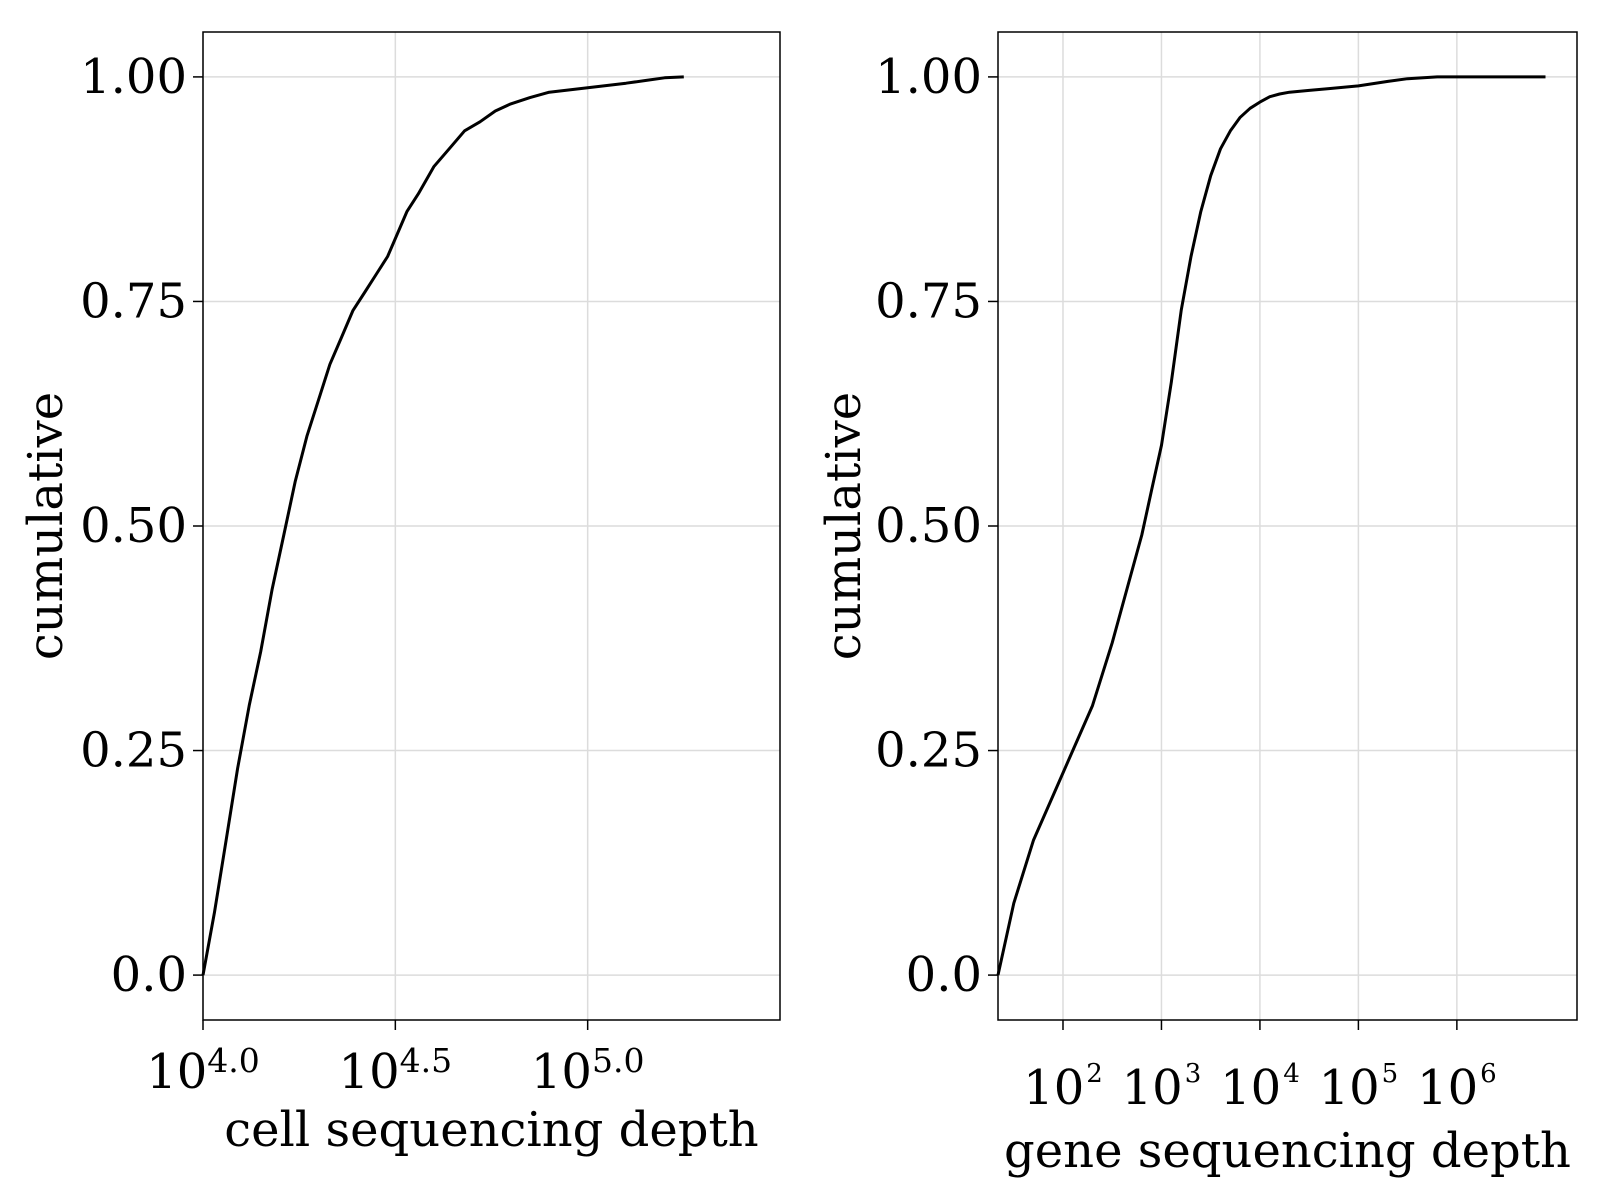 This screenshot has height=1200, width=1600. I want to click on left-y-axis-label: cumulative, so click(46, 526).